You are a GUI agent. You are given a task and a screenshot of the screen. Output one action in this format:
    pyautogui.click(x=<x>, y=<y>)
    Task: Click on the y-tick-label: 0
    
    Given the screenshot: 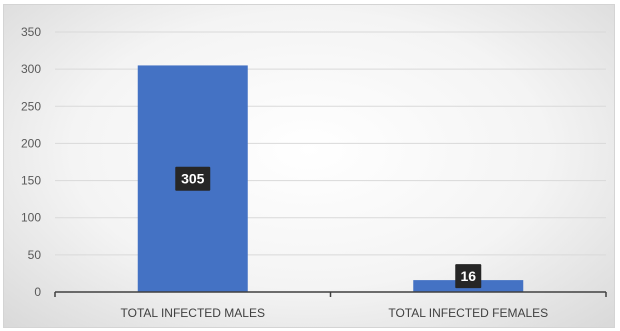 What is the action you would take?
    pyautogui.click(x=37, y=292)
    